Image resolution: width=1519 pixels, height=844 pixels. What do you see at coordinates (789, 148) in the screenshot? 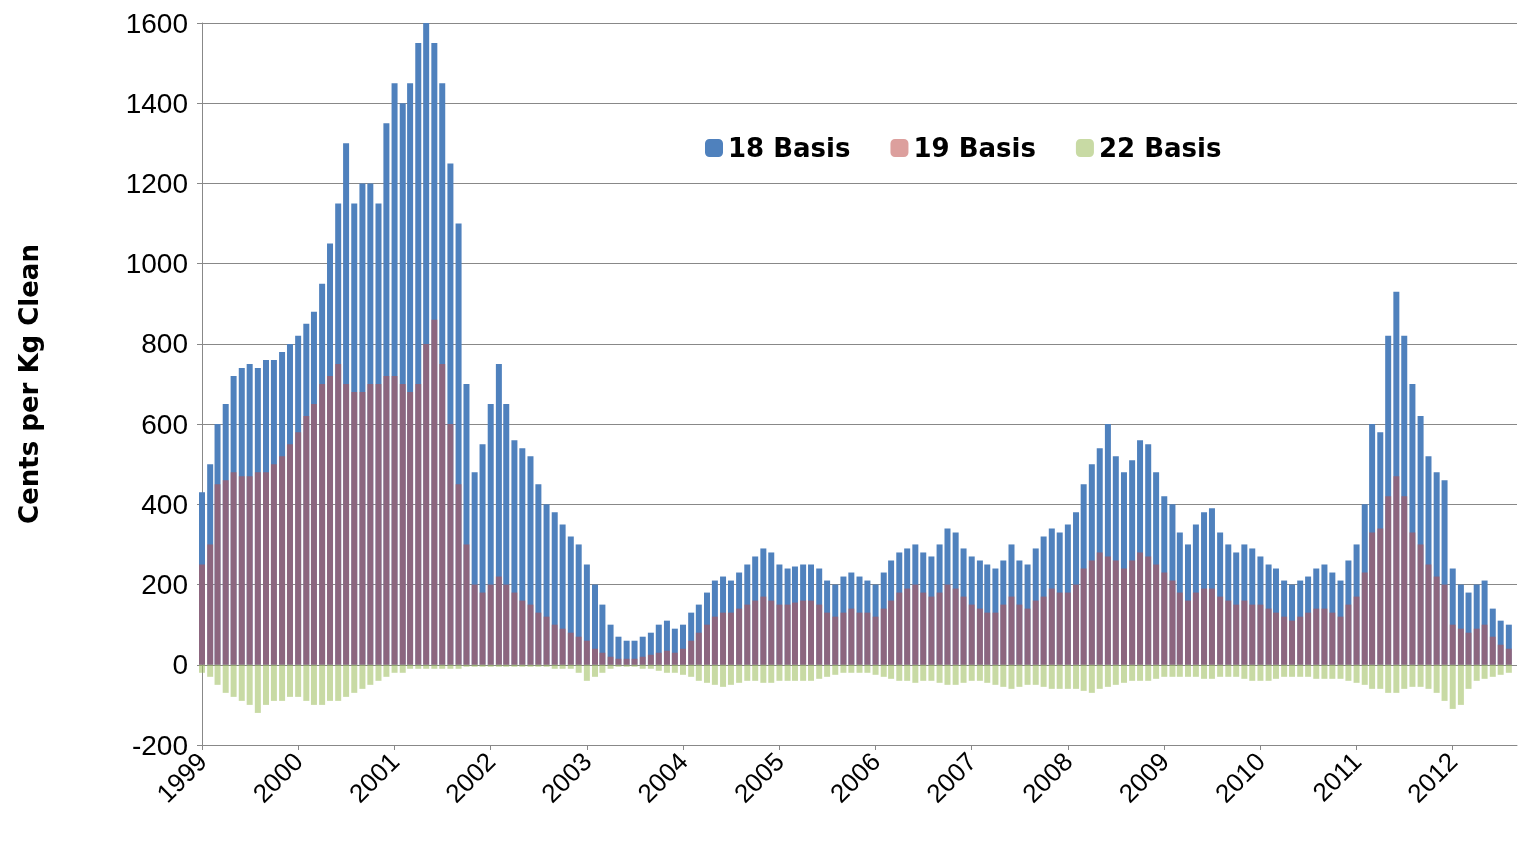
I see `legend-label: 18 Basis` at bounding box center [789, 148].